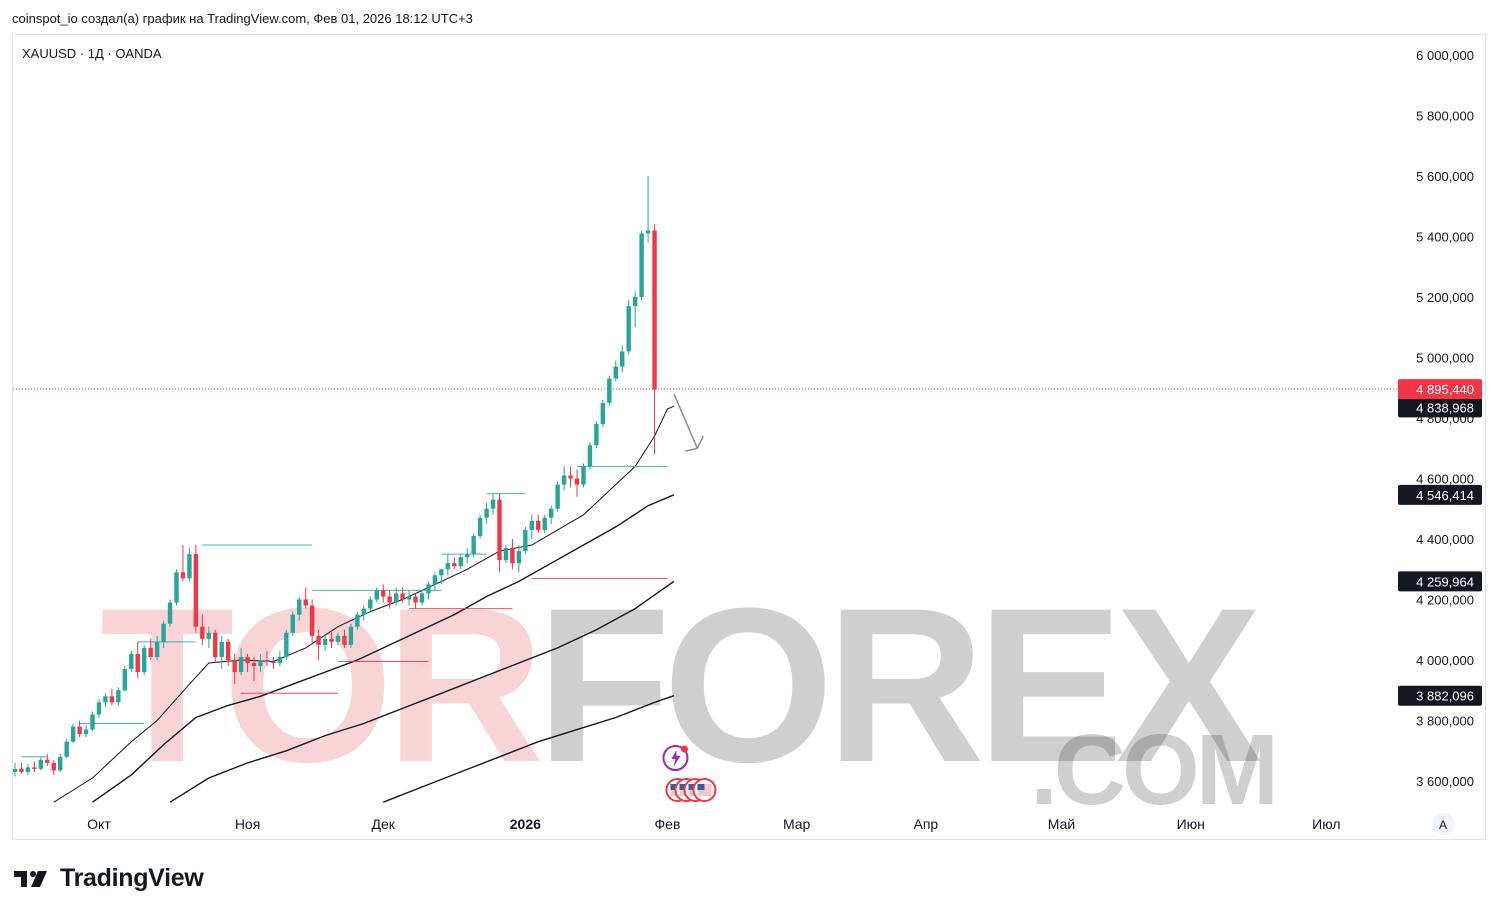  What do you see at coordinates (1445, 600) in the screenshot?
I see `price-tick-label: 4 200,000` at bounding box center [1445, 600].